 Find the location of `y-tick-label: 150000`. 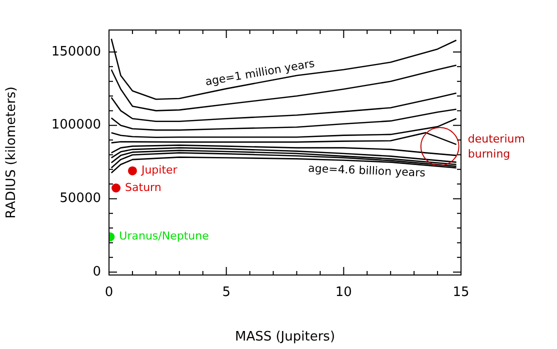

y-tick-label: 150000 is located at coordinates (76, 52).